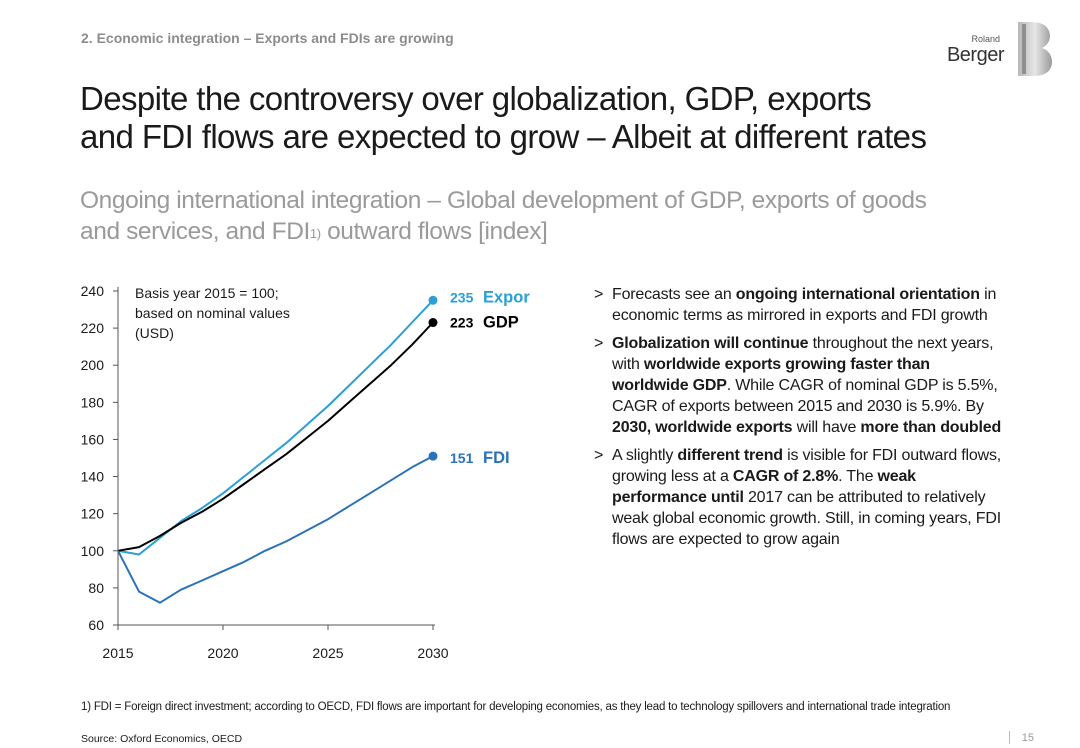 The width and height of the screenshot is (1080, 748). Describe the element at coordinates (154, 333) in the screenshot. I see `chart-annotation: (USD)` at that location.